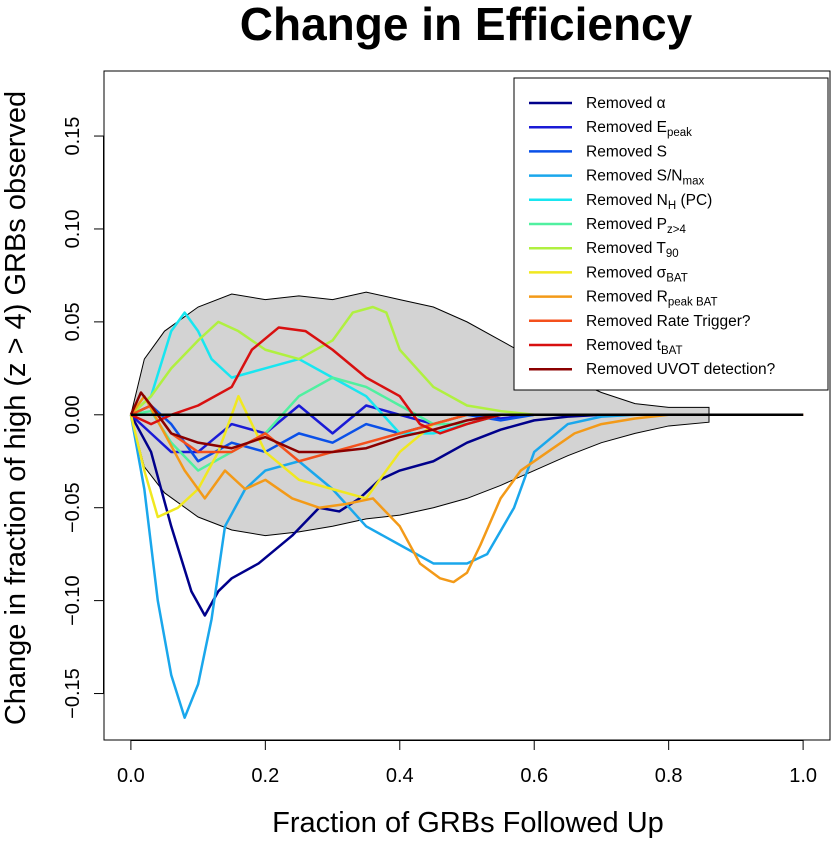 This screenshot has height=841, width=831. I want to click on legend-entry: Removed Pz>4, so click(636, 226).